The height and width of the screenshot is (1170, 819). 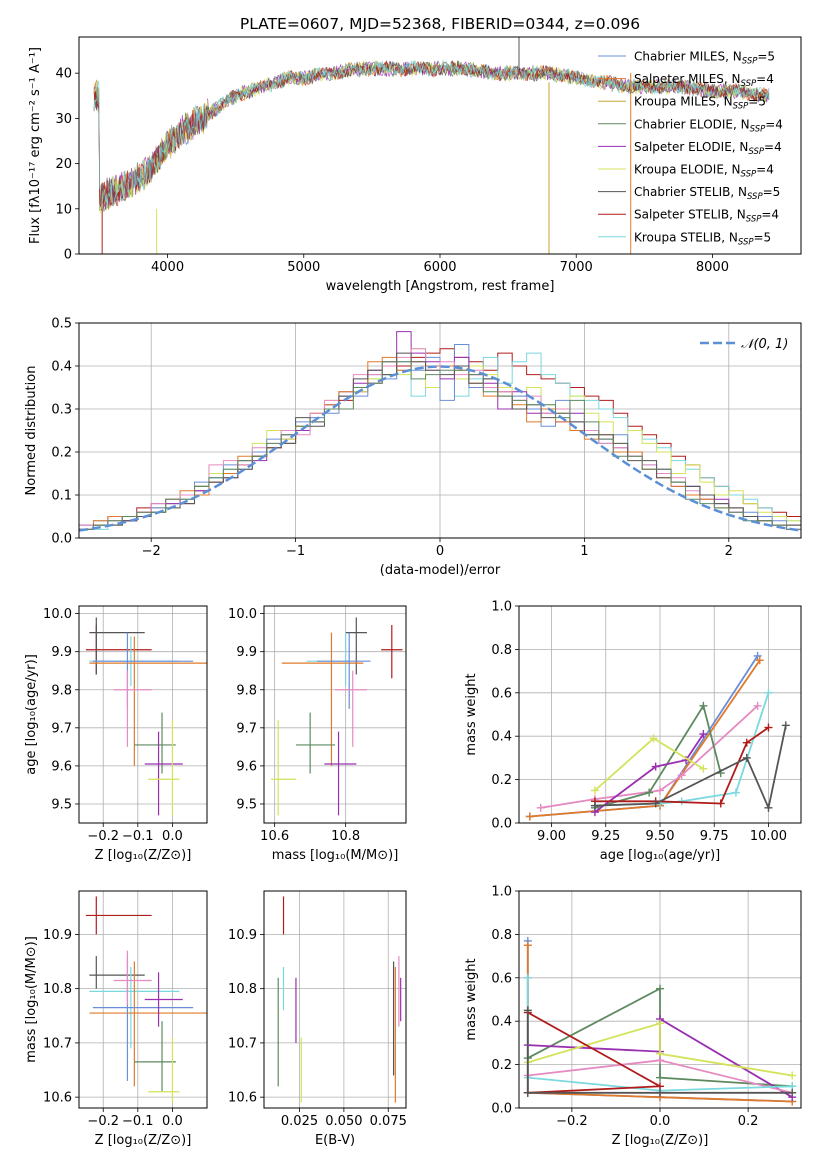 I want to click on x-tick-label: −1, so click(x=295, y=551).